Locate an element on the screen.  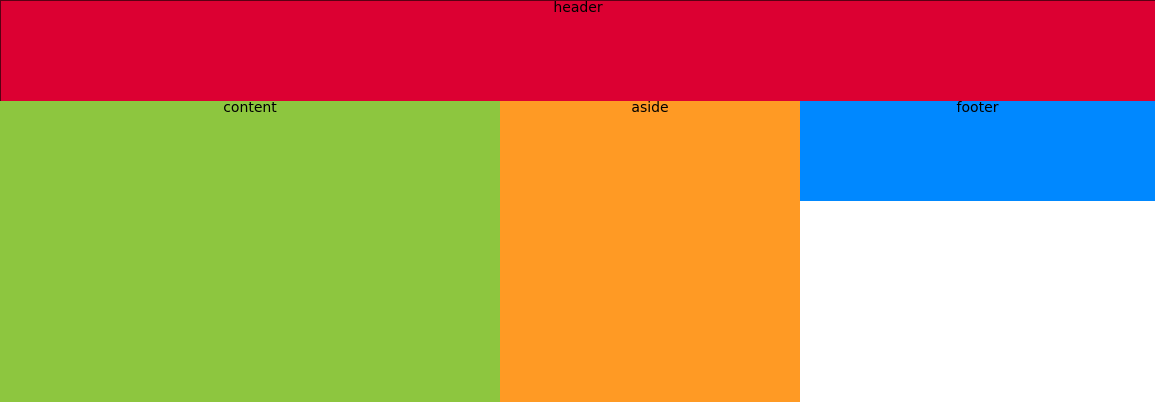
footer-region: footer is located at coordinates (977, 151).